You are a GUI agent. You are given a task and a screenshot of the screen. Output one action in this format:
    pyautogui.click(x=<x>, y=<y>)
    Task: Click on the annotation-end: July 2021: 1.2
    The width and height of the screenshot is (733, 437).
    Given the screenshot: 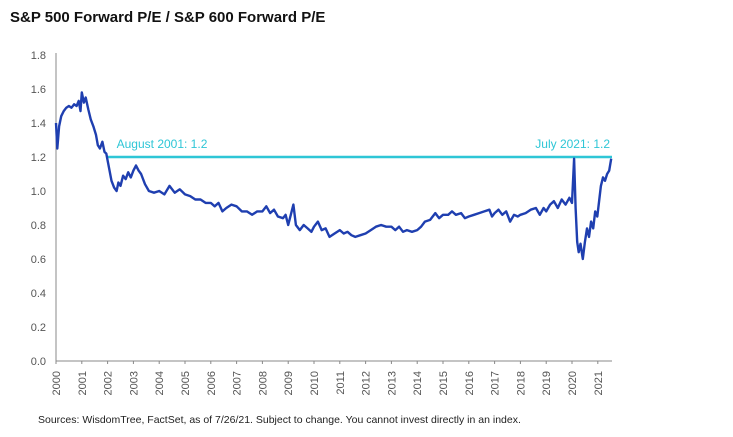 What is the action you would take?
    pyautogui.click(x=572, y=144)
    